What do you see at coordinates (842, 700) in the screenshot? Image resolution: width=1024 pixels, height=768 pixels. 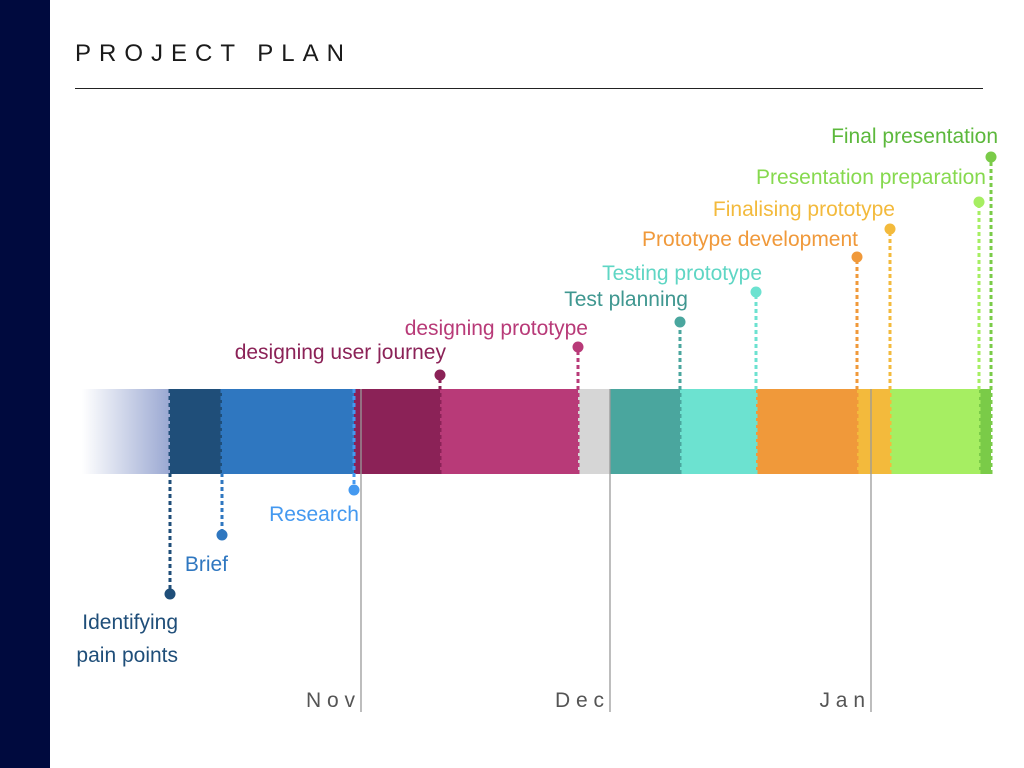 I see `month-label: J a n` at bounding box center [842, 700].